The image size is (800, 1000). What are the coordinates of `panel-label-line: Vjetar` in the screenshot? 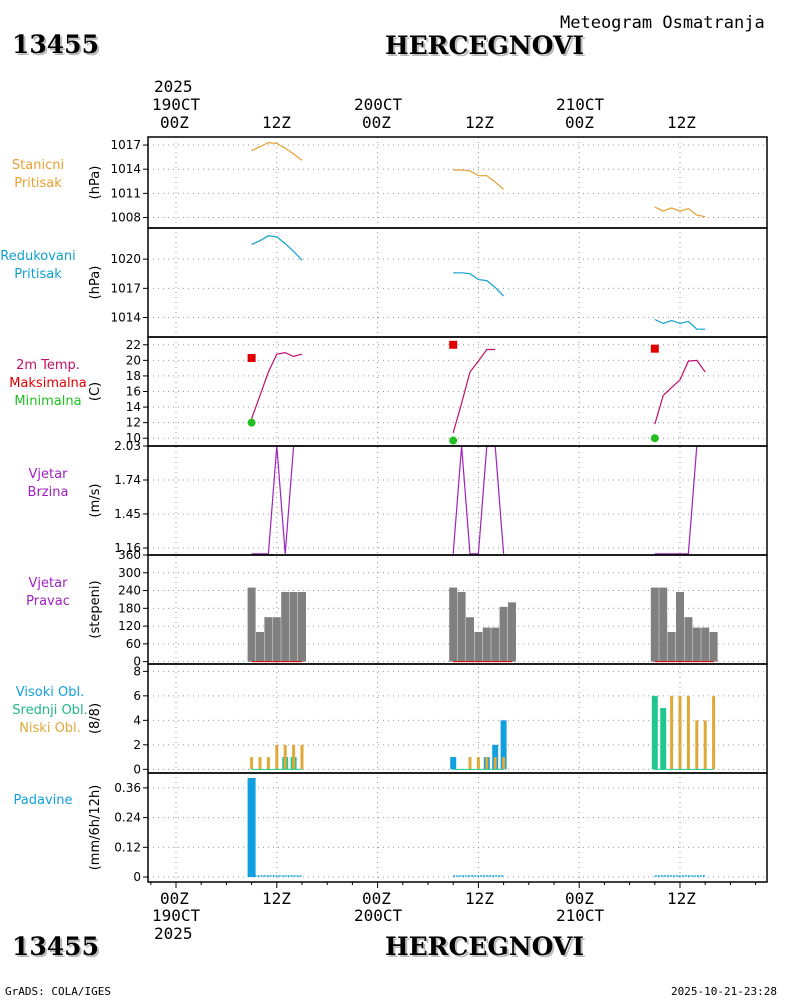 It's located at (48, 583).